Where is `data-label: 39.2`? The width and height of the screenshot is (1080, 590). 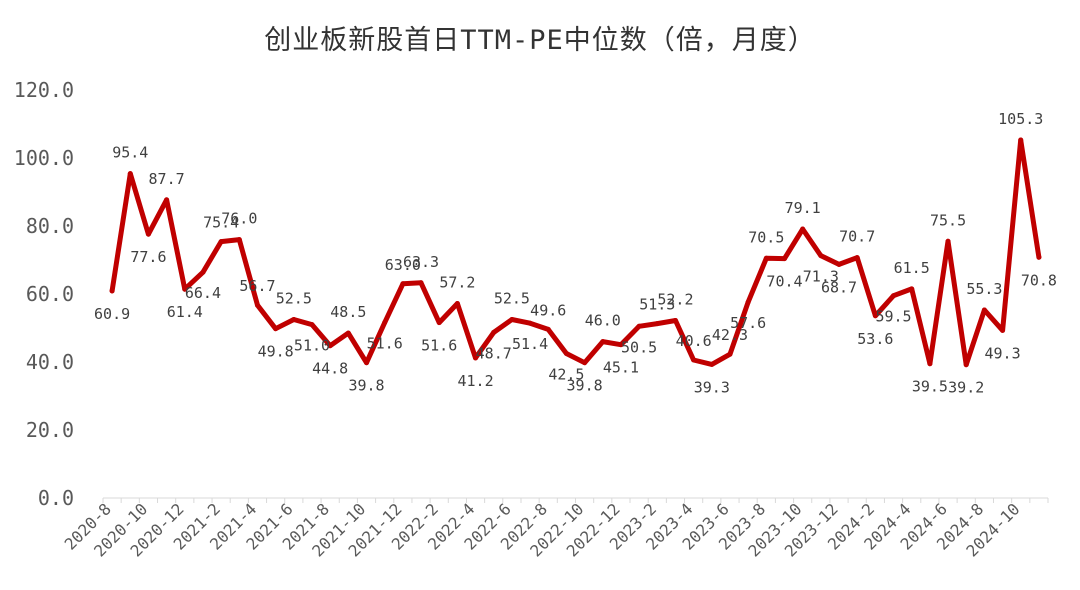
data-label: 39.2 is located at coordinates (966, 388).